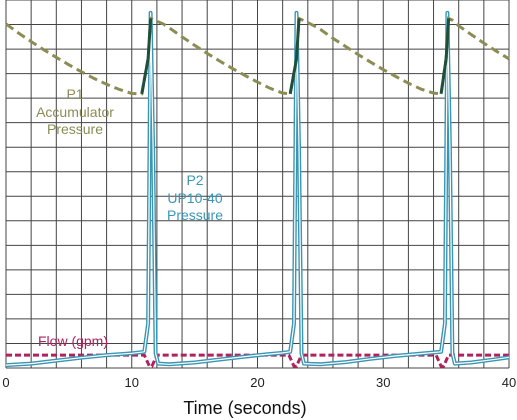 The width and height of the screenshot is (517, 420). I want to click on annotation-flow: Flow (gpm), so click(73, 341).